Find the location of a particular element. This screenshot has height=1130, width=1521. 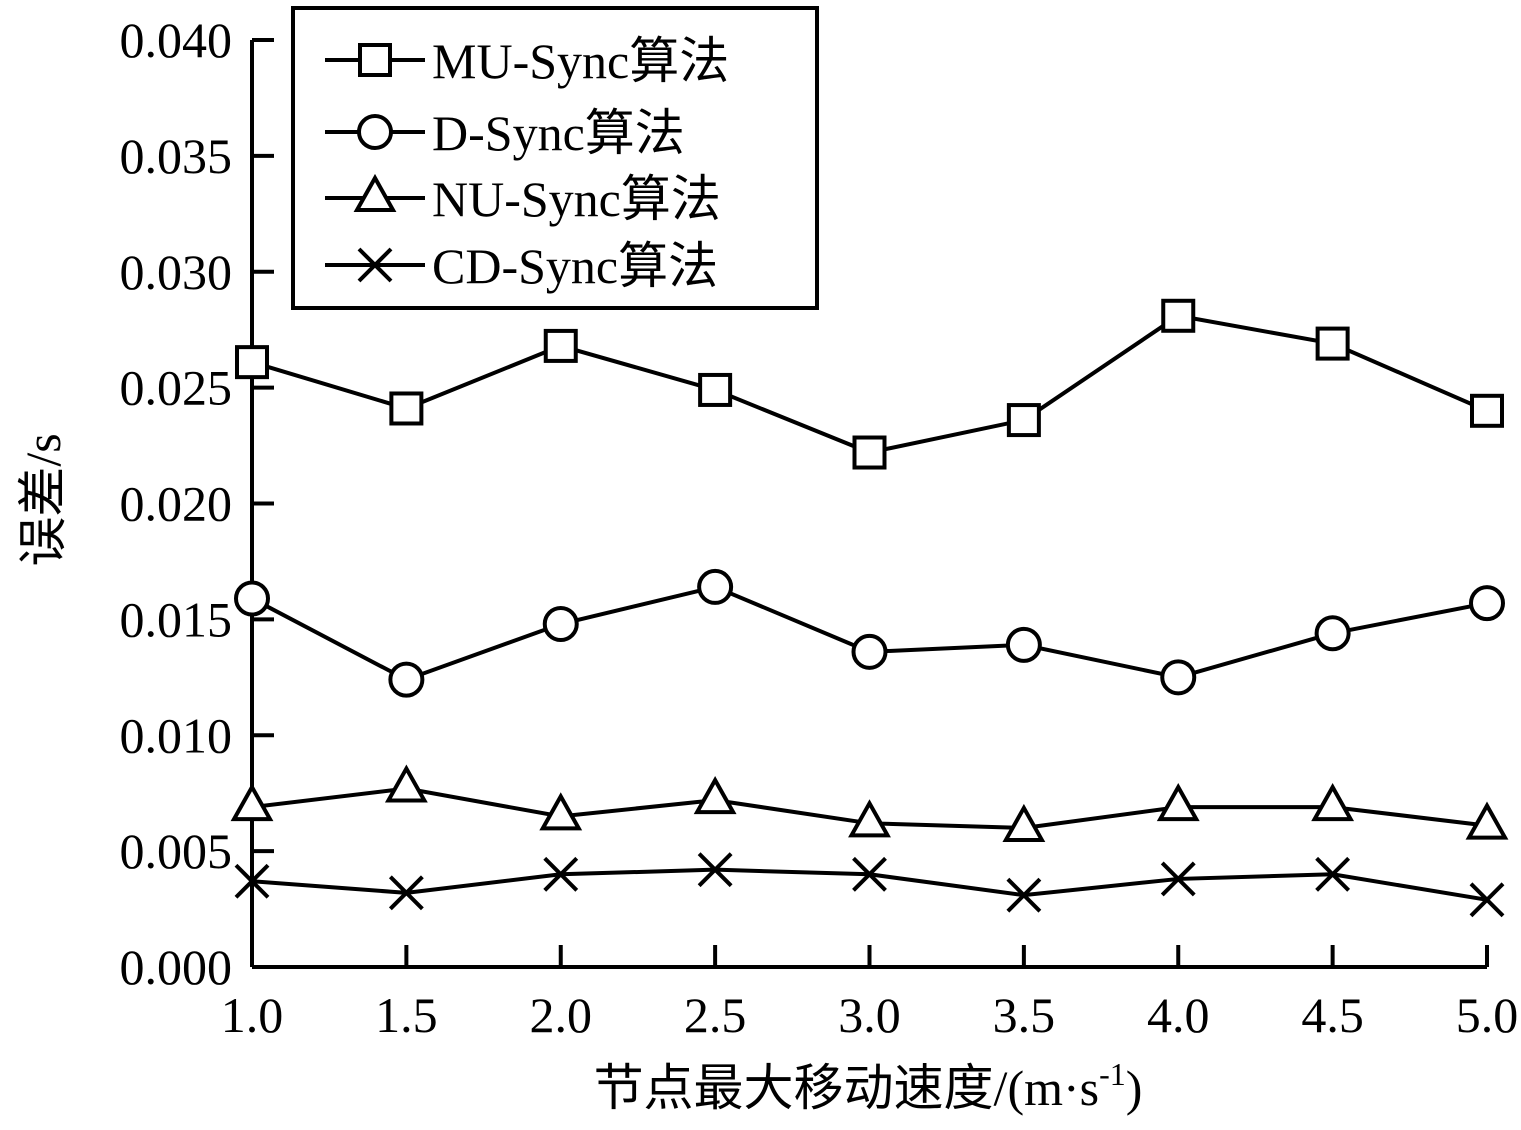

y-tick-label: 0.015 is located at coordinates (176, 619).